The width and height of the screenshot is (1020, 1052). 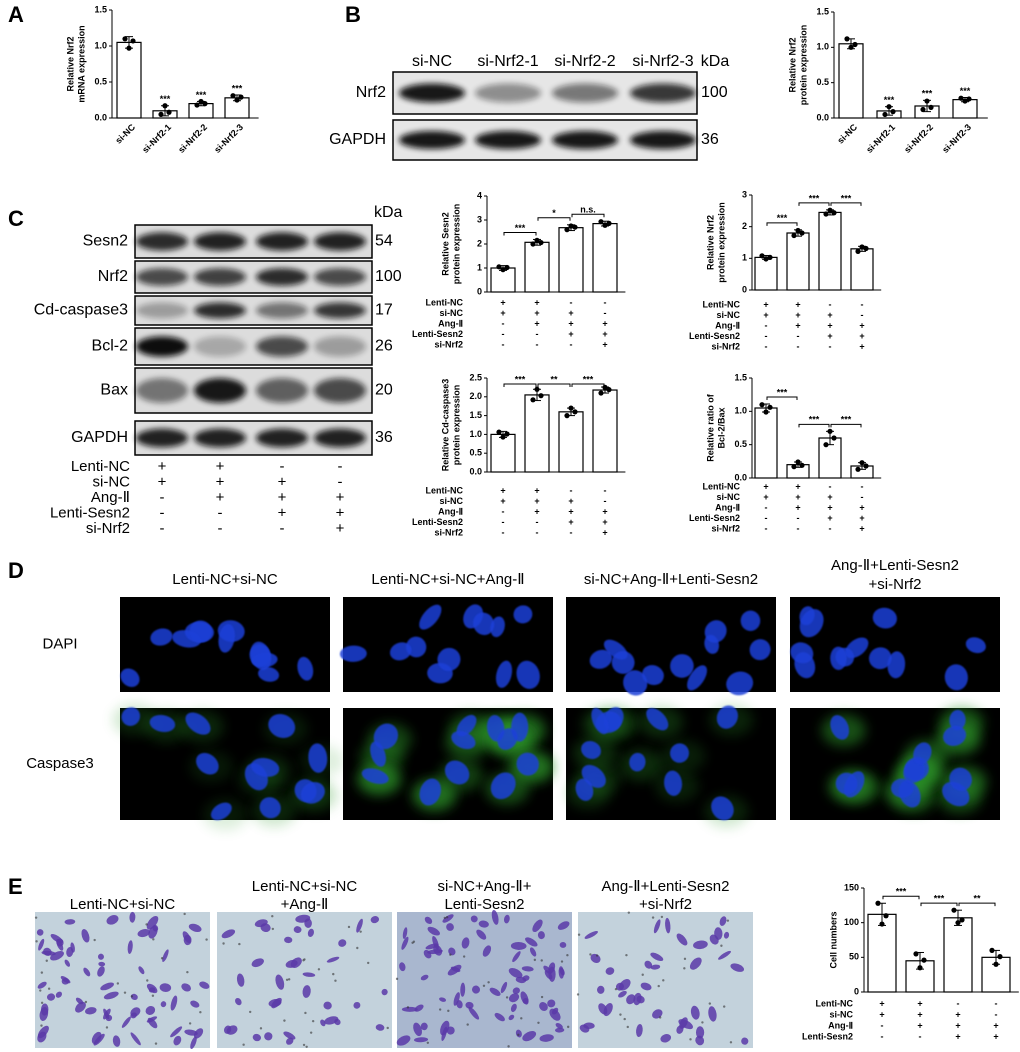 What do you see at coordinates (437, 522) in the screenshot?
I see `condition-name: Lenti-Sesn2` at bounding box center [437, 522].